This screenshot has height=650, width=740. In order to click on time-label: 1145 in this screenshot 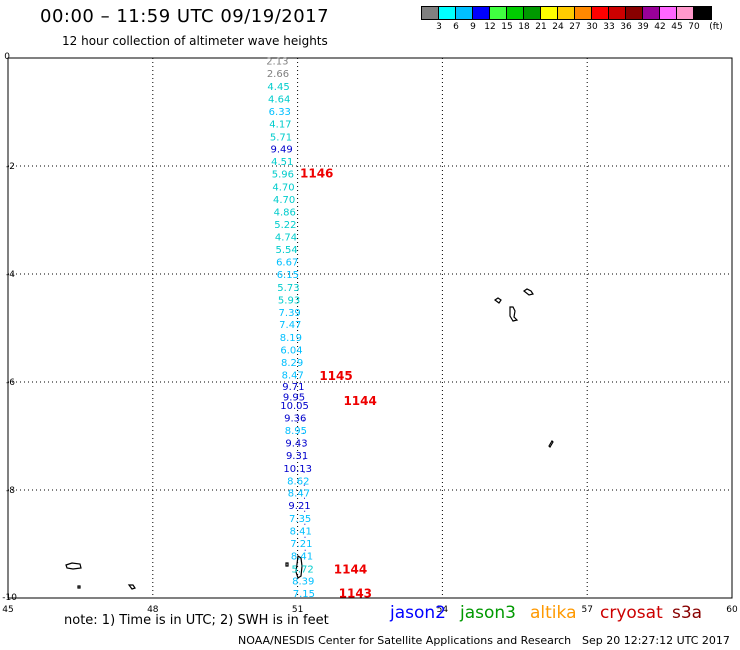, I will do `click(335, 376)`.